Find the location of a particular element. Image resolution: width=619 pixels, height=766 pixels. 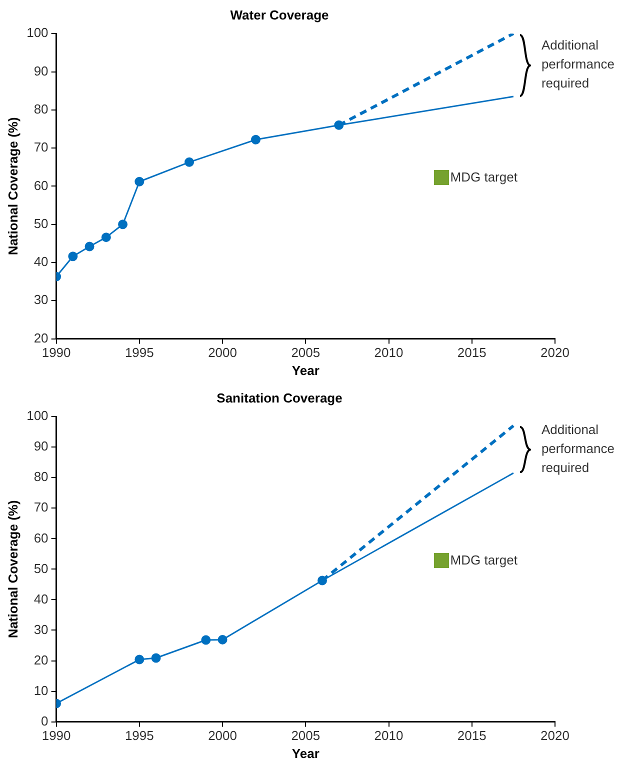

chart-title: Water Coverage is located at coordinates (279, 14).